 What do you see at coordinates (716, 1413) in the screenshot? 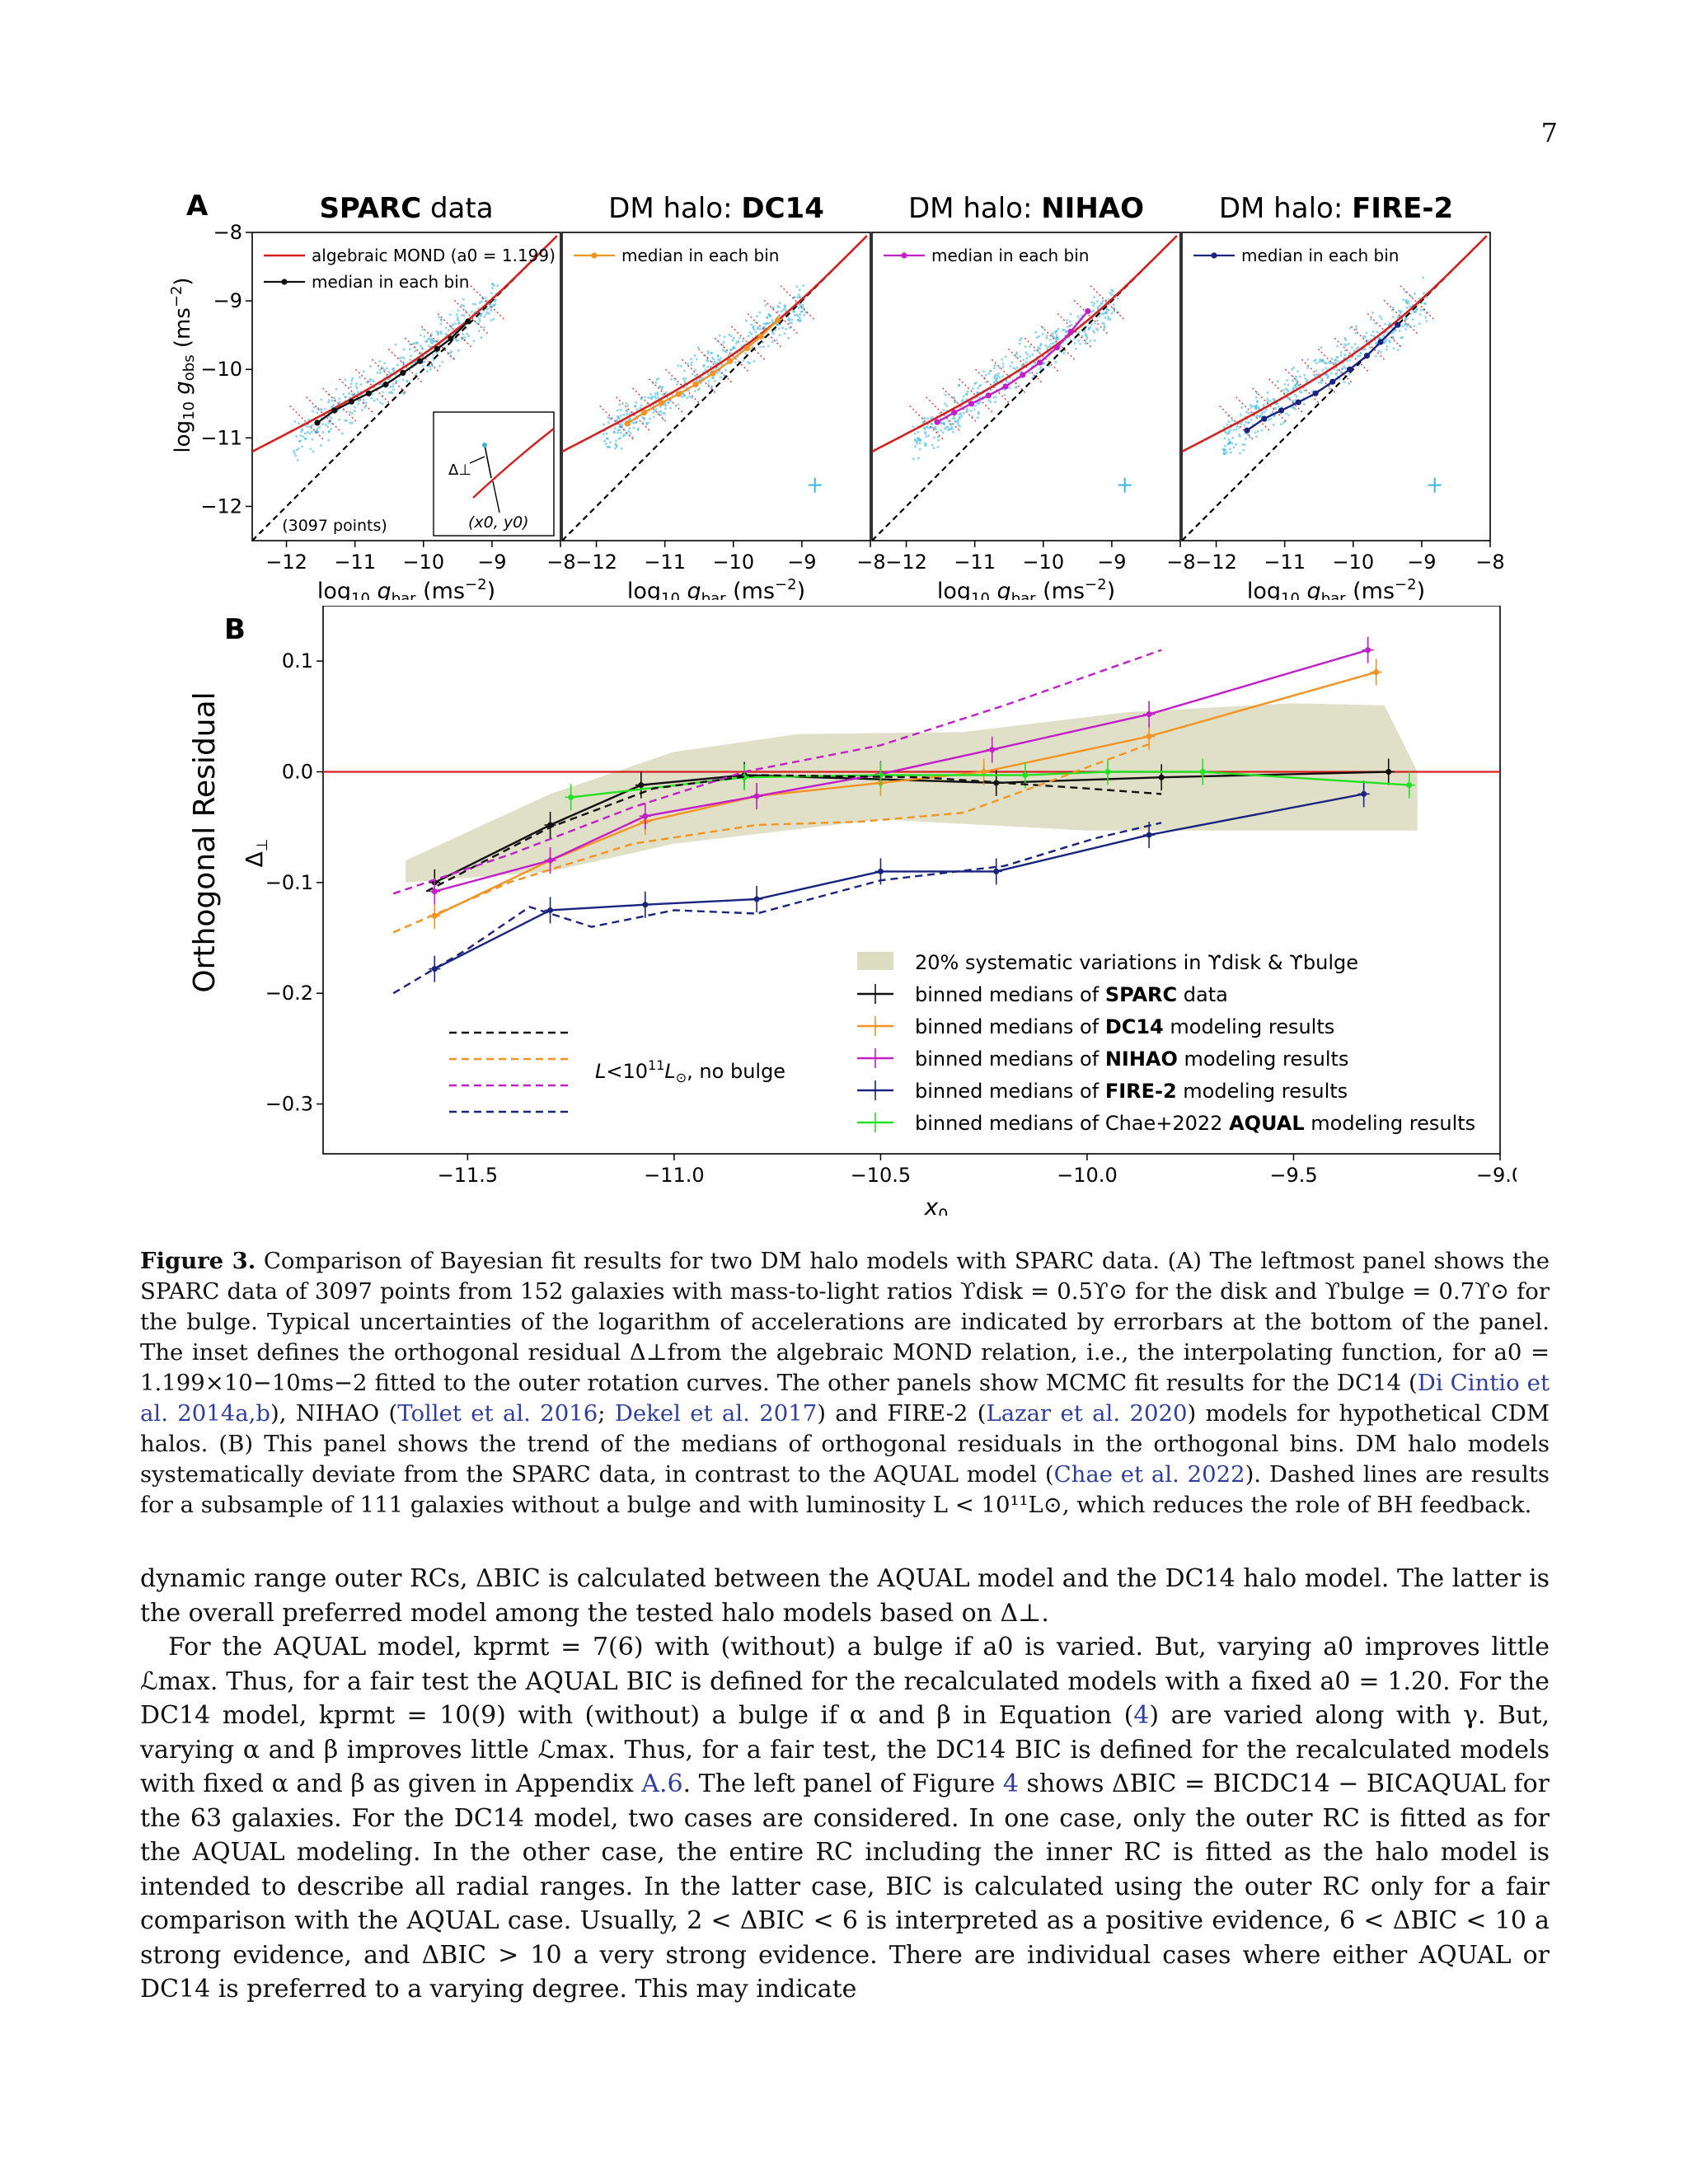
I see `citation-link: Dekel et al. 2017` at bounding box center [716, 1413].